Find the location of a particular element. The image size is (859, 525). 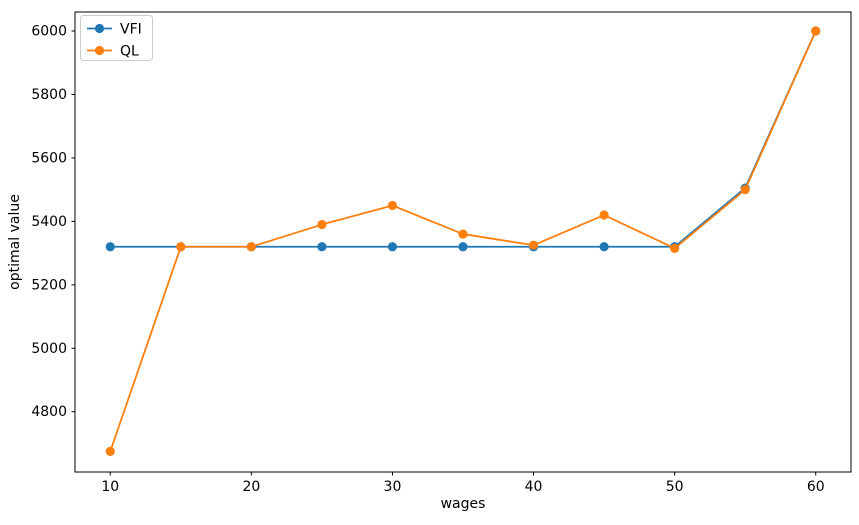

y-axis-label: optimal value is located at coordinates (15, 242).